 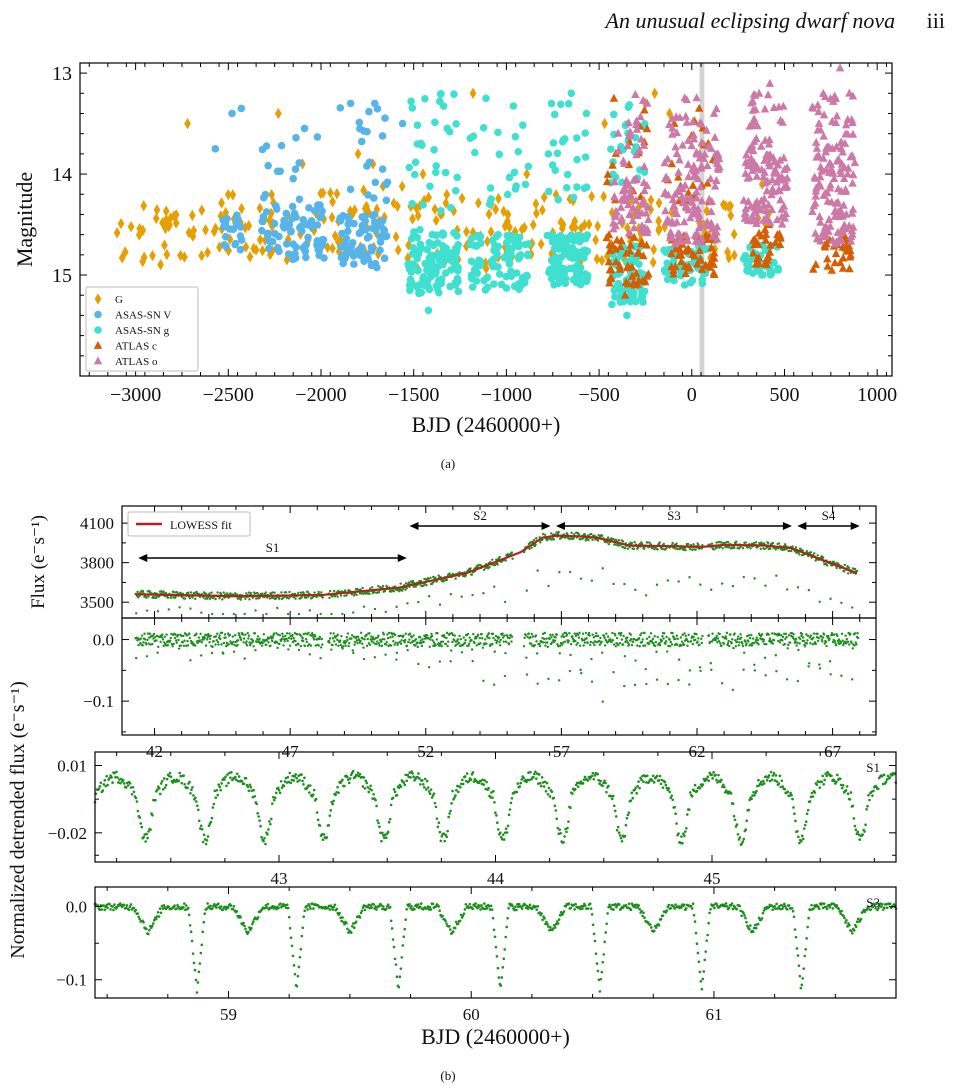 What do you see at coordinates (97, 563) in the screenshot?
I see `panel-raw-ytick-label: 3800` at bounding box center [97, 563].